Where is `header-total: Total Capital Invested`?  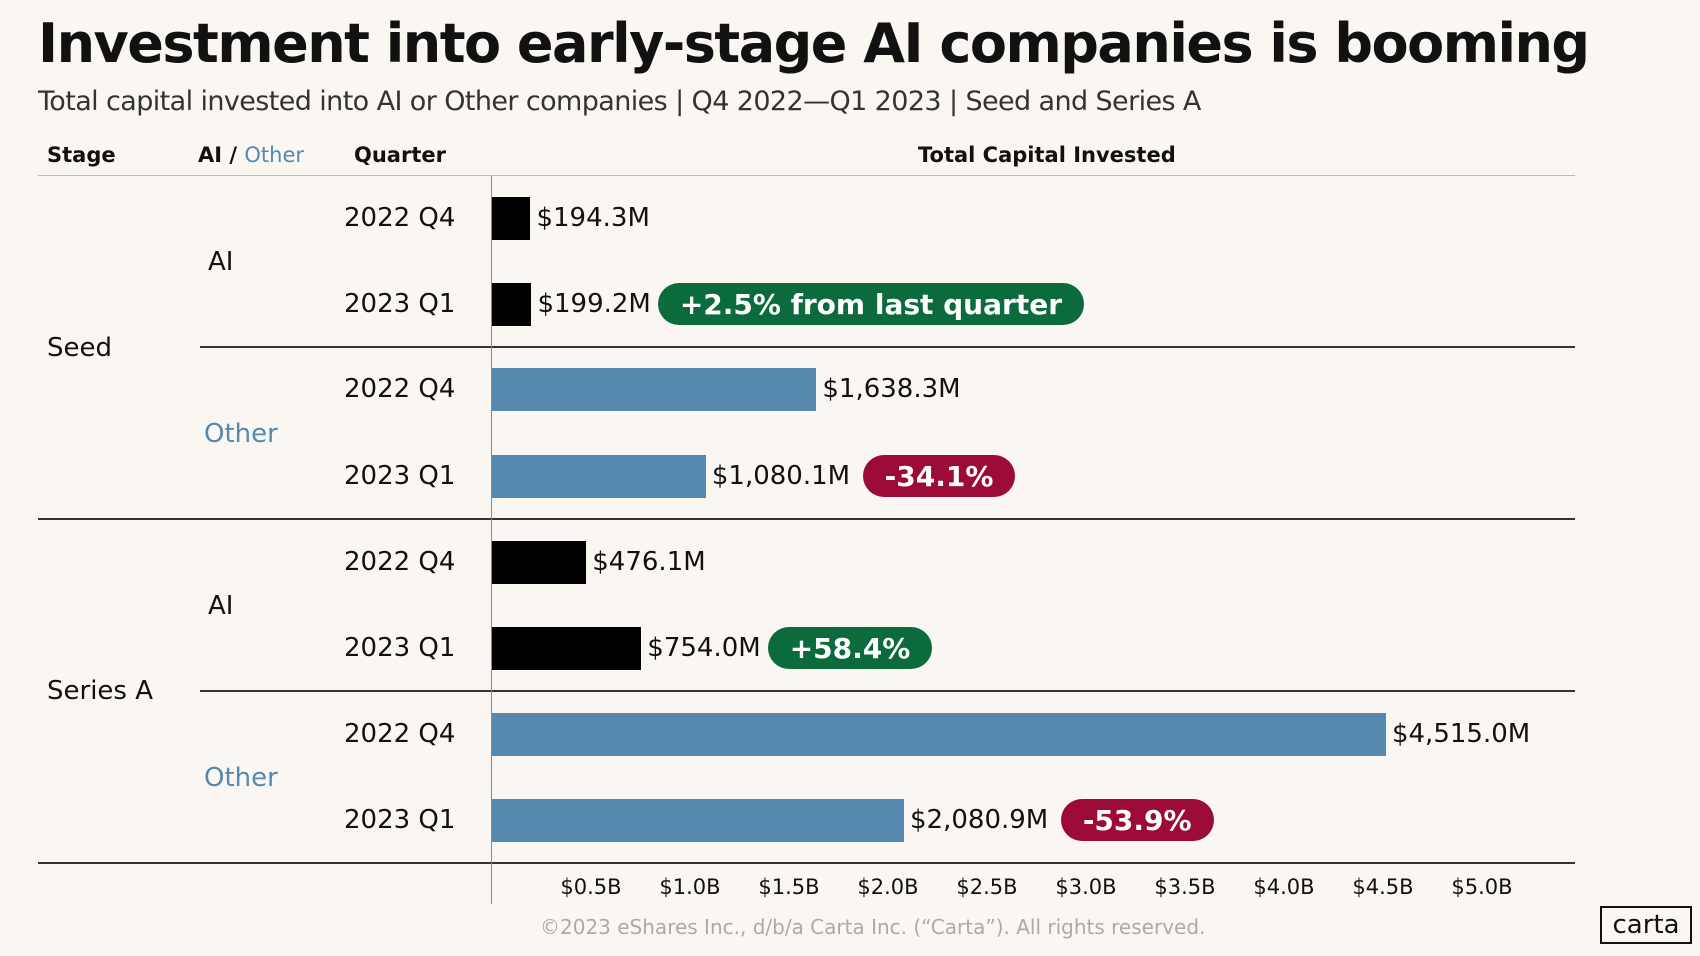 header-total: Total Capital Invested is located at coordinates (1047, 155).